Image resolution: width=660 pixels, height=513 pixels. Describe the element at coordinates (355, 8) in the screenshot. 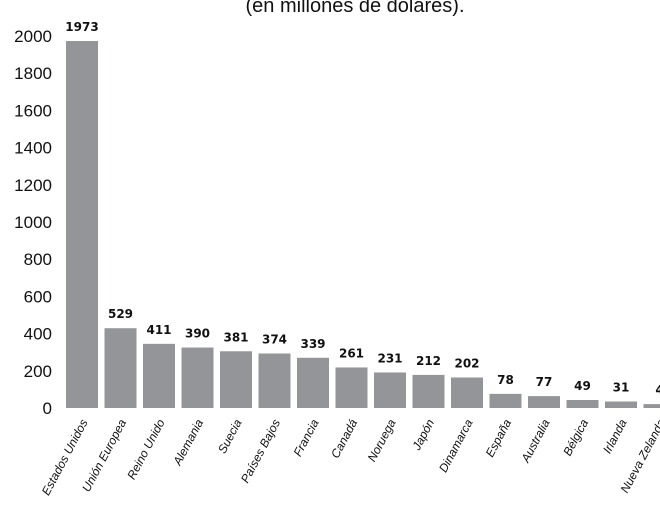

I see `chart-subtitle: (en millones de dólares).` at that location.